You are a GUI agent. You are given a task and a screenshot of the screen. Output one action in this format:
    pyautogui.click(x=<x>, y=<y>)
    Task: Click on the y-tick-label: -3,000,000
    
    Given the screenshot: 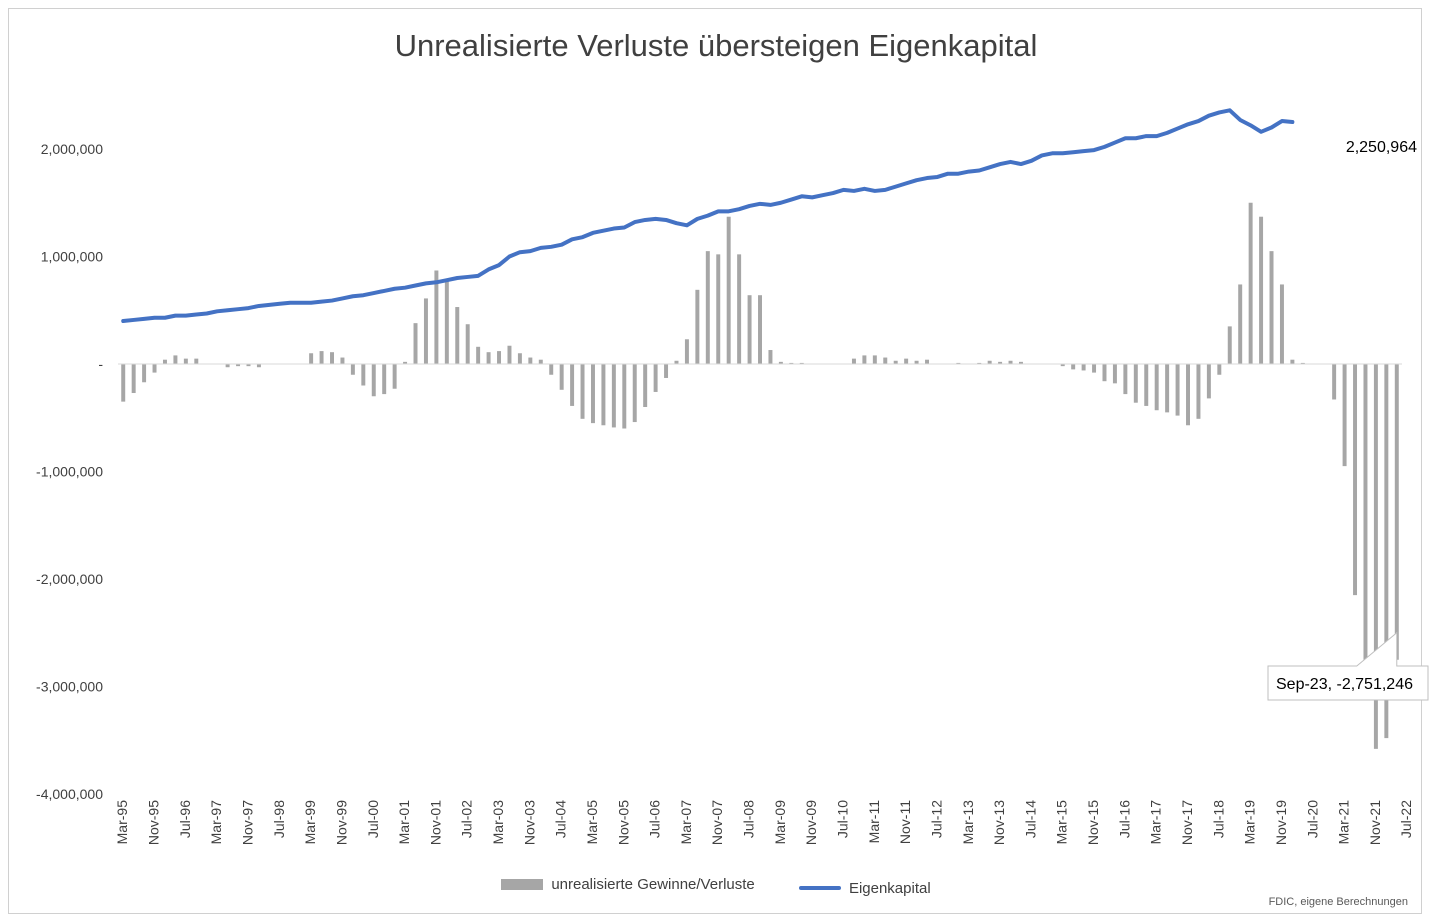 What is the action you would take?
    pyautogui.click(x=69, y=687)
    